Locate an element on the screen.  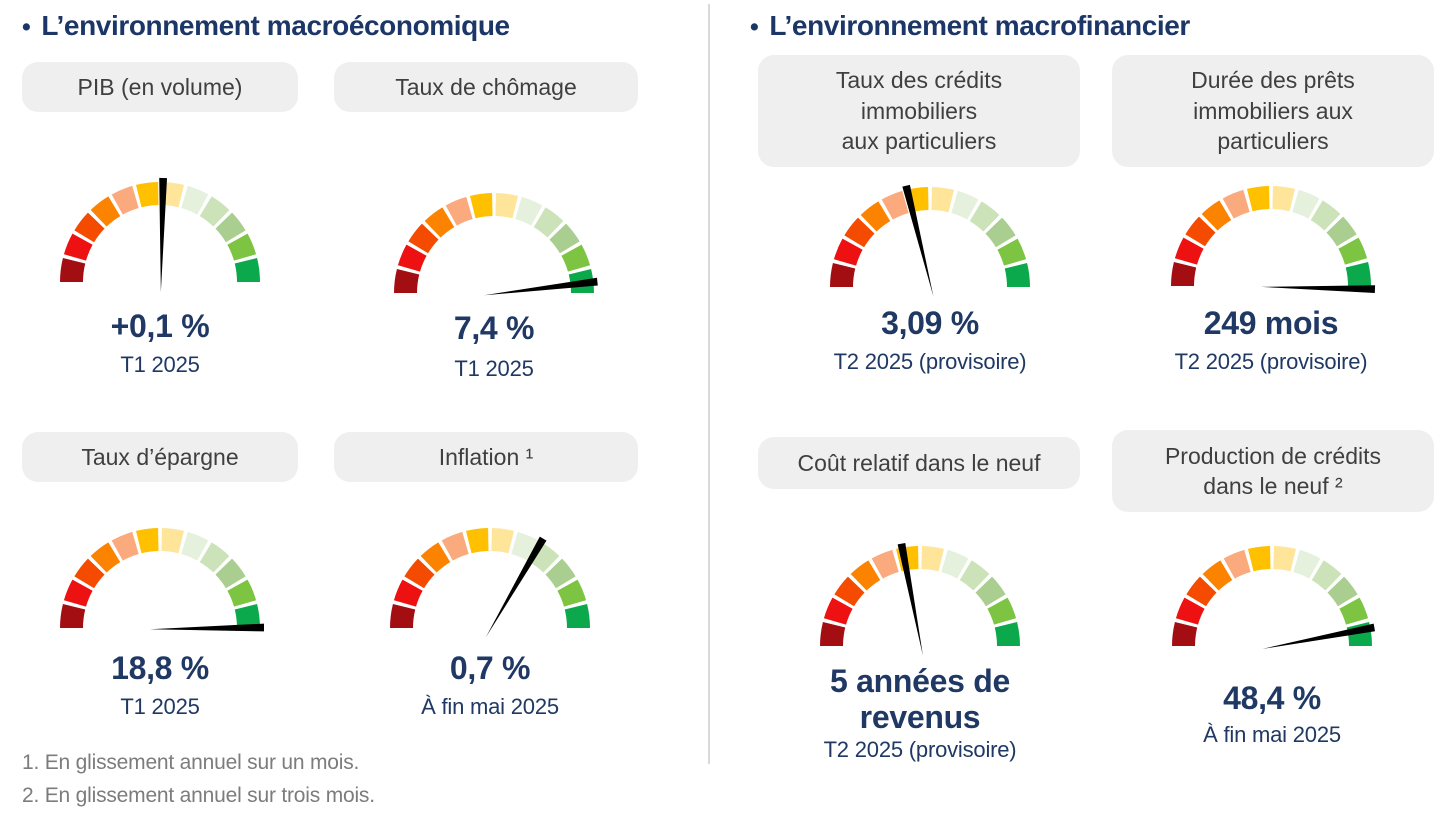
indicator-pill-chomage: Taux de chômage is located at coordinates (486, 87).